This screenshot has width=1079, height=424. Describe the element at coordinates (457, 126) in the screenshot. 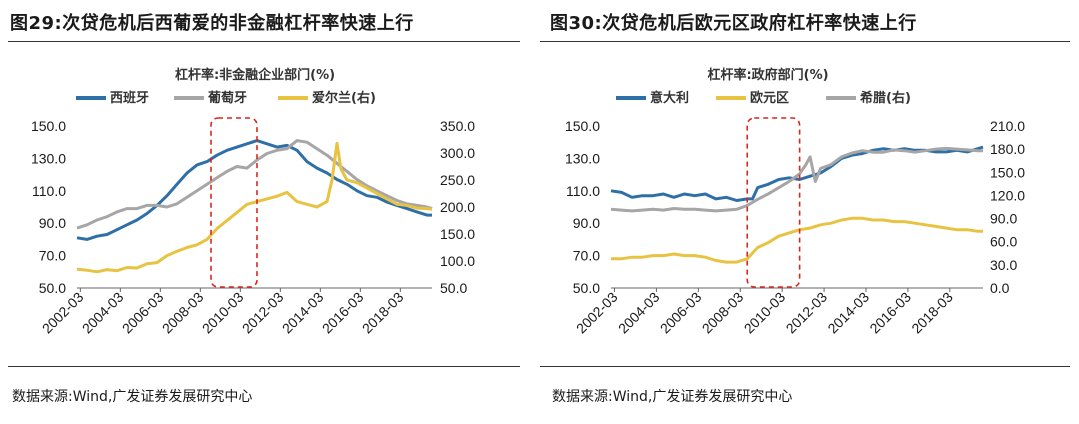

I see `y2-tick-label: 350.0` at that location.